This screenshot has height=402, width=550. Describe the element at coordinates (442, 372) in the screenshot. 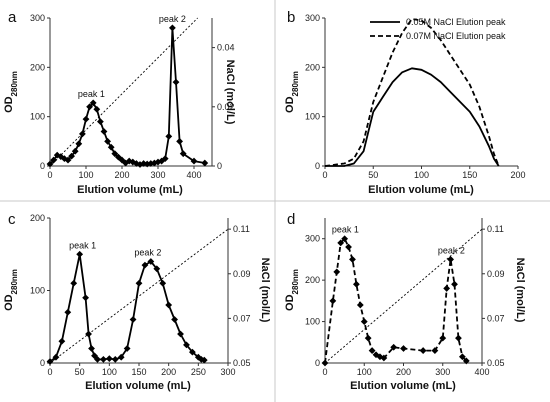

I see `x-tick-label: 300` at that location.